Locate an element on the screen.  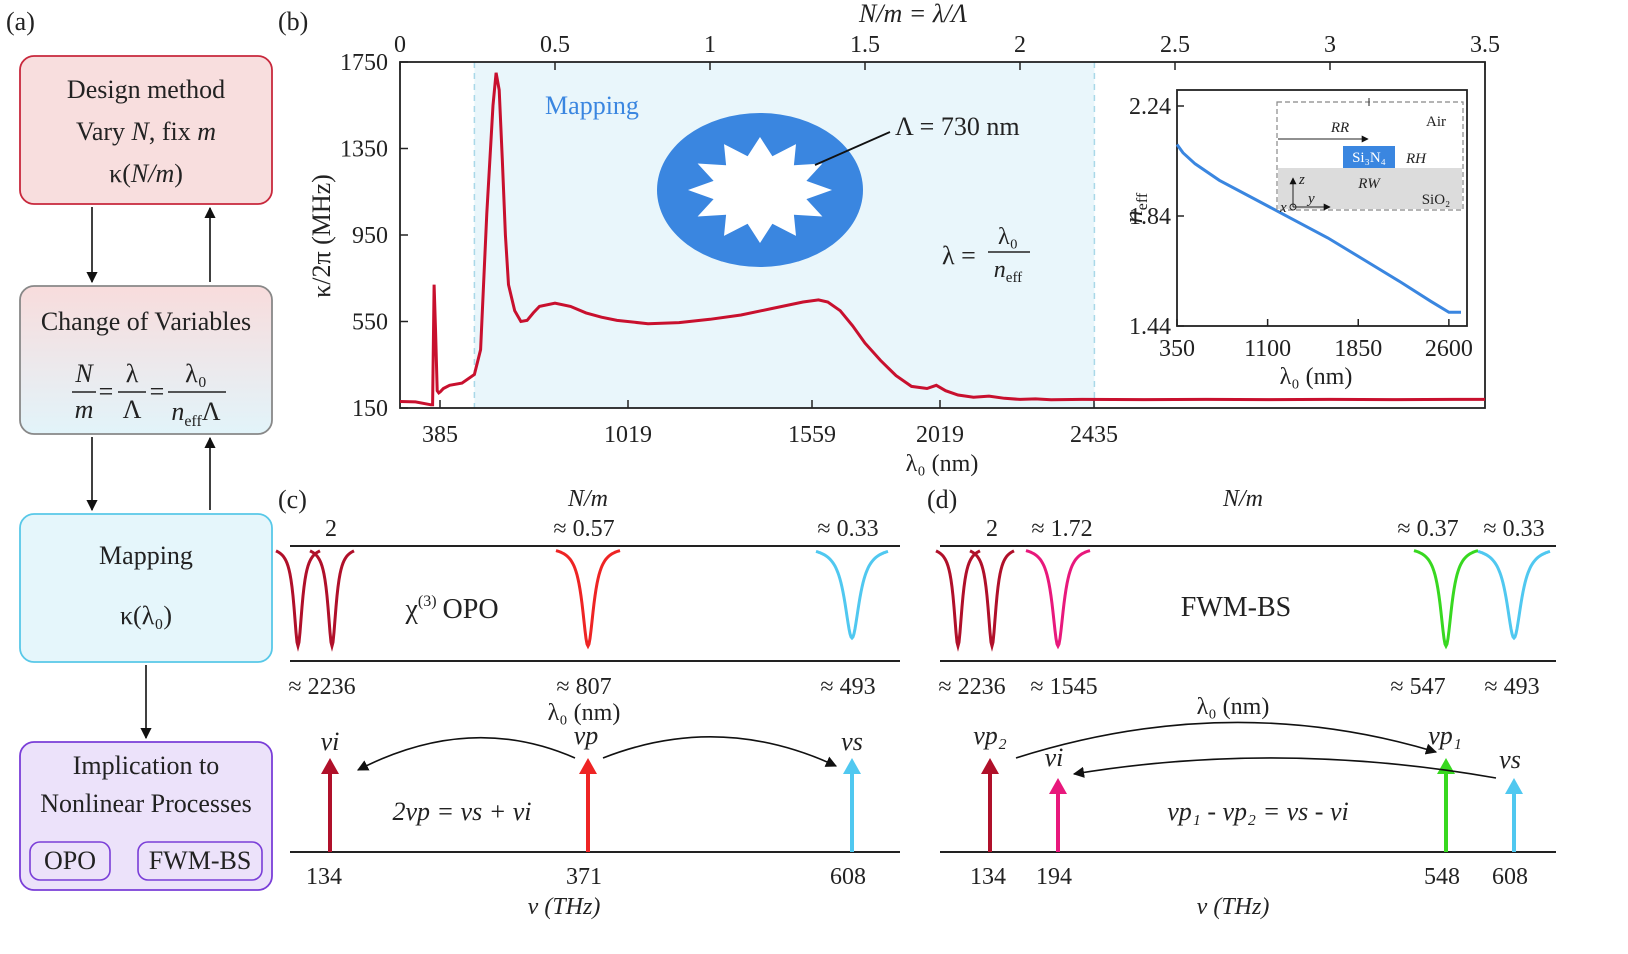
y-tick-label: 550 is located at coordinates (370, 323).